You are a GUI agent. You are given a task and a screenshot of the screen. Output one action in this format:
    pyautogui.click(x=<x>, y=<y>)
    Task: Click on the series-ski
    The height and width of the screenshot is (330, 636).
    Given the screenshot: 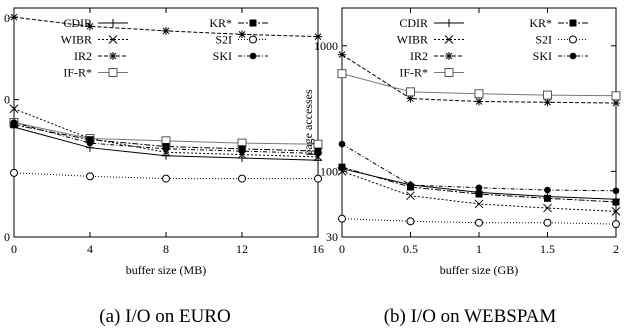 What is the action you would take?
    pyautogui.click(x=479, y=167)
    